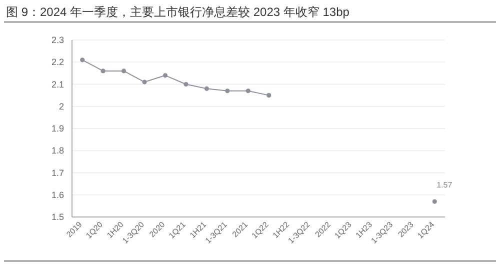  Describe the element at coordinates (444, 185) in the screenshot. I see `data-label: 1.57` at that location.